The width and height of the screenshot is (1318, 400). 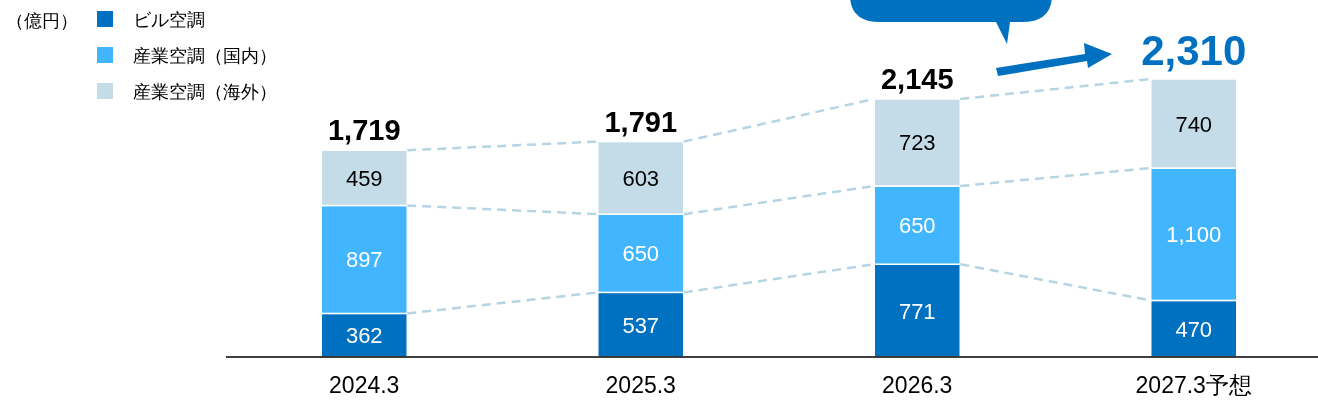 I want to click on x-tick-label: 2024.3, so click(x=364, y=385).